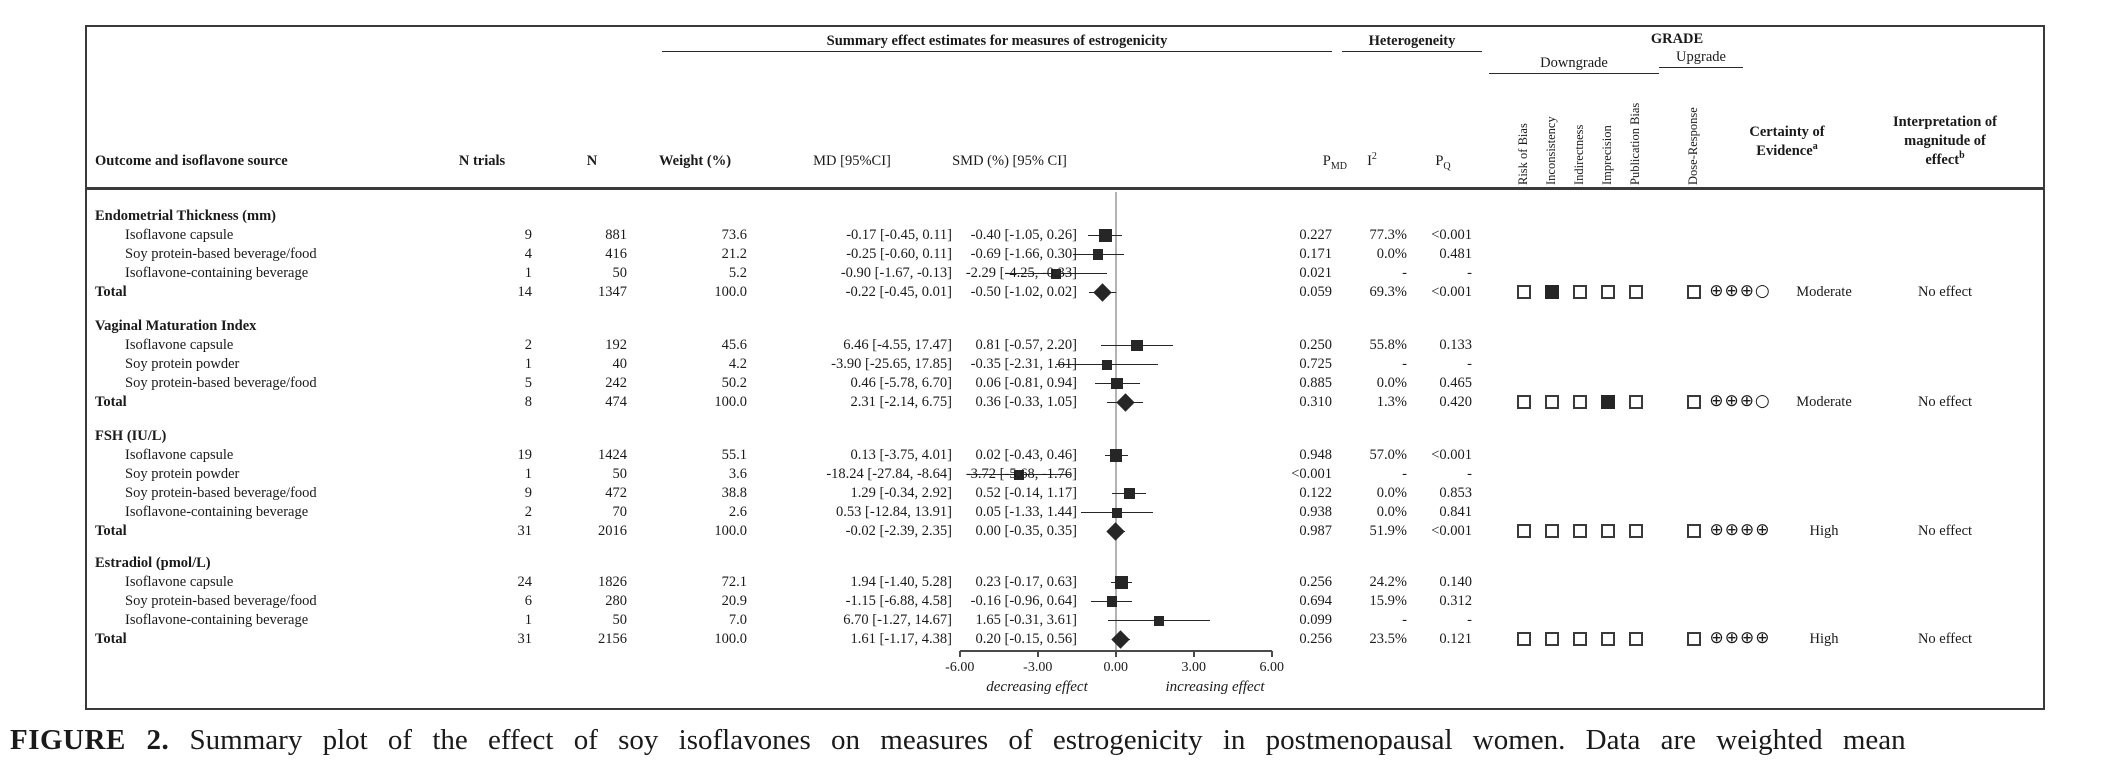 This screenshot has height=780, width=2110. I want to click on row-n: 474, so click(616, 402).